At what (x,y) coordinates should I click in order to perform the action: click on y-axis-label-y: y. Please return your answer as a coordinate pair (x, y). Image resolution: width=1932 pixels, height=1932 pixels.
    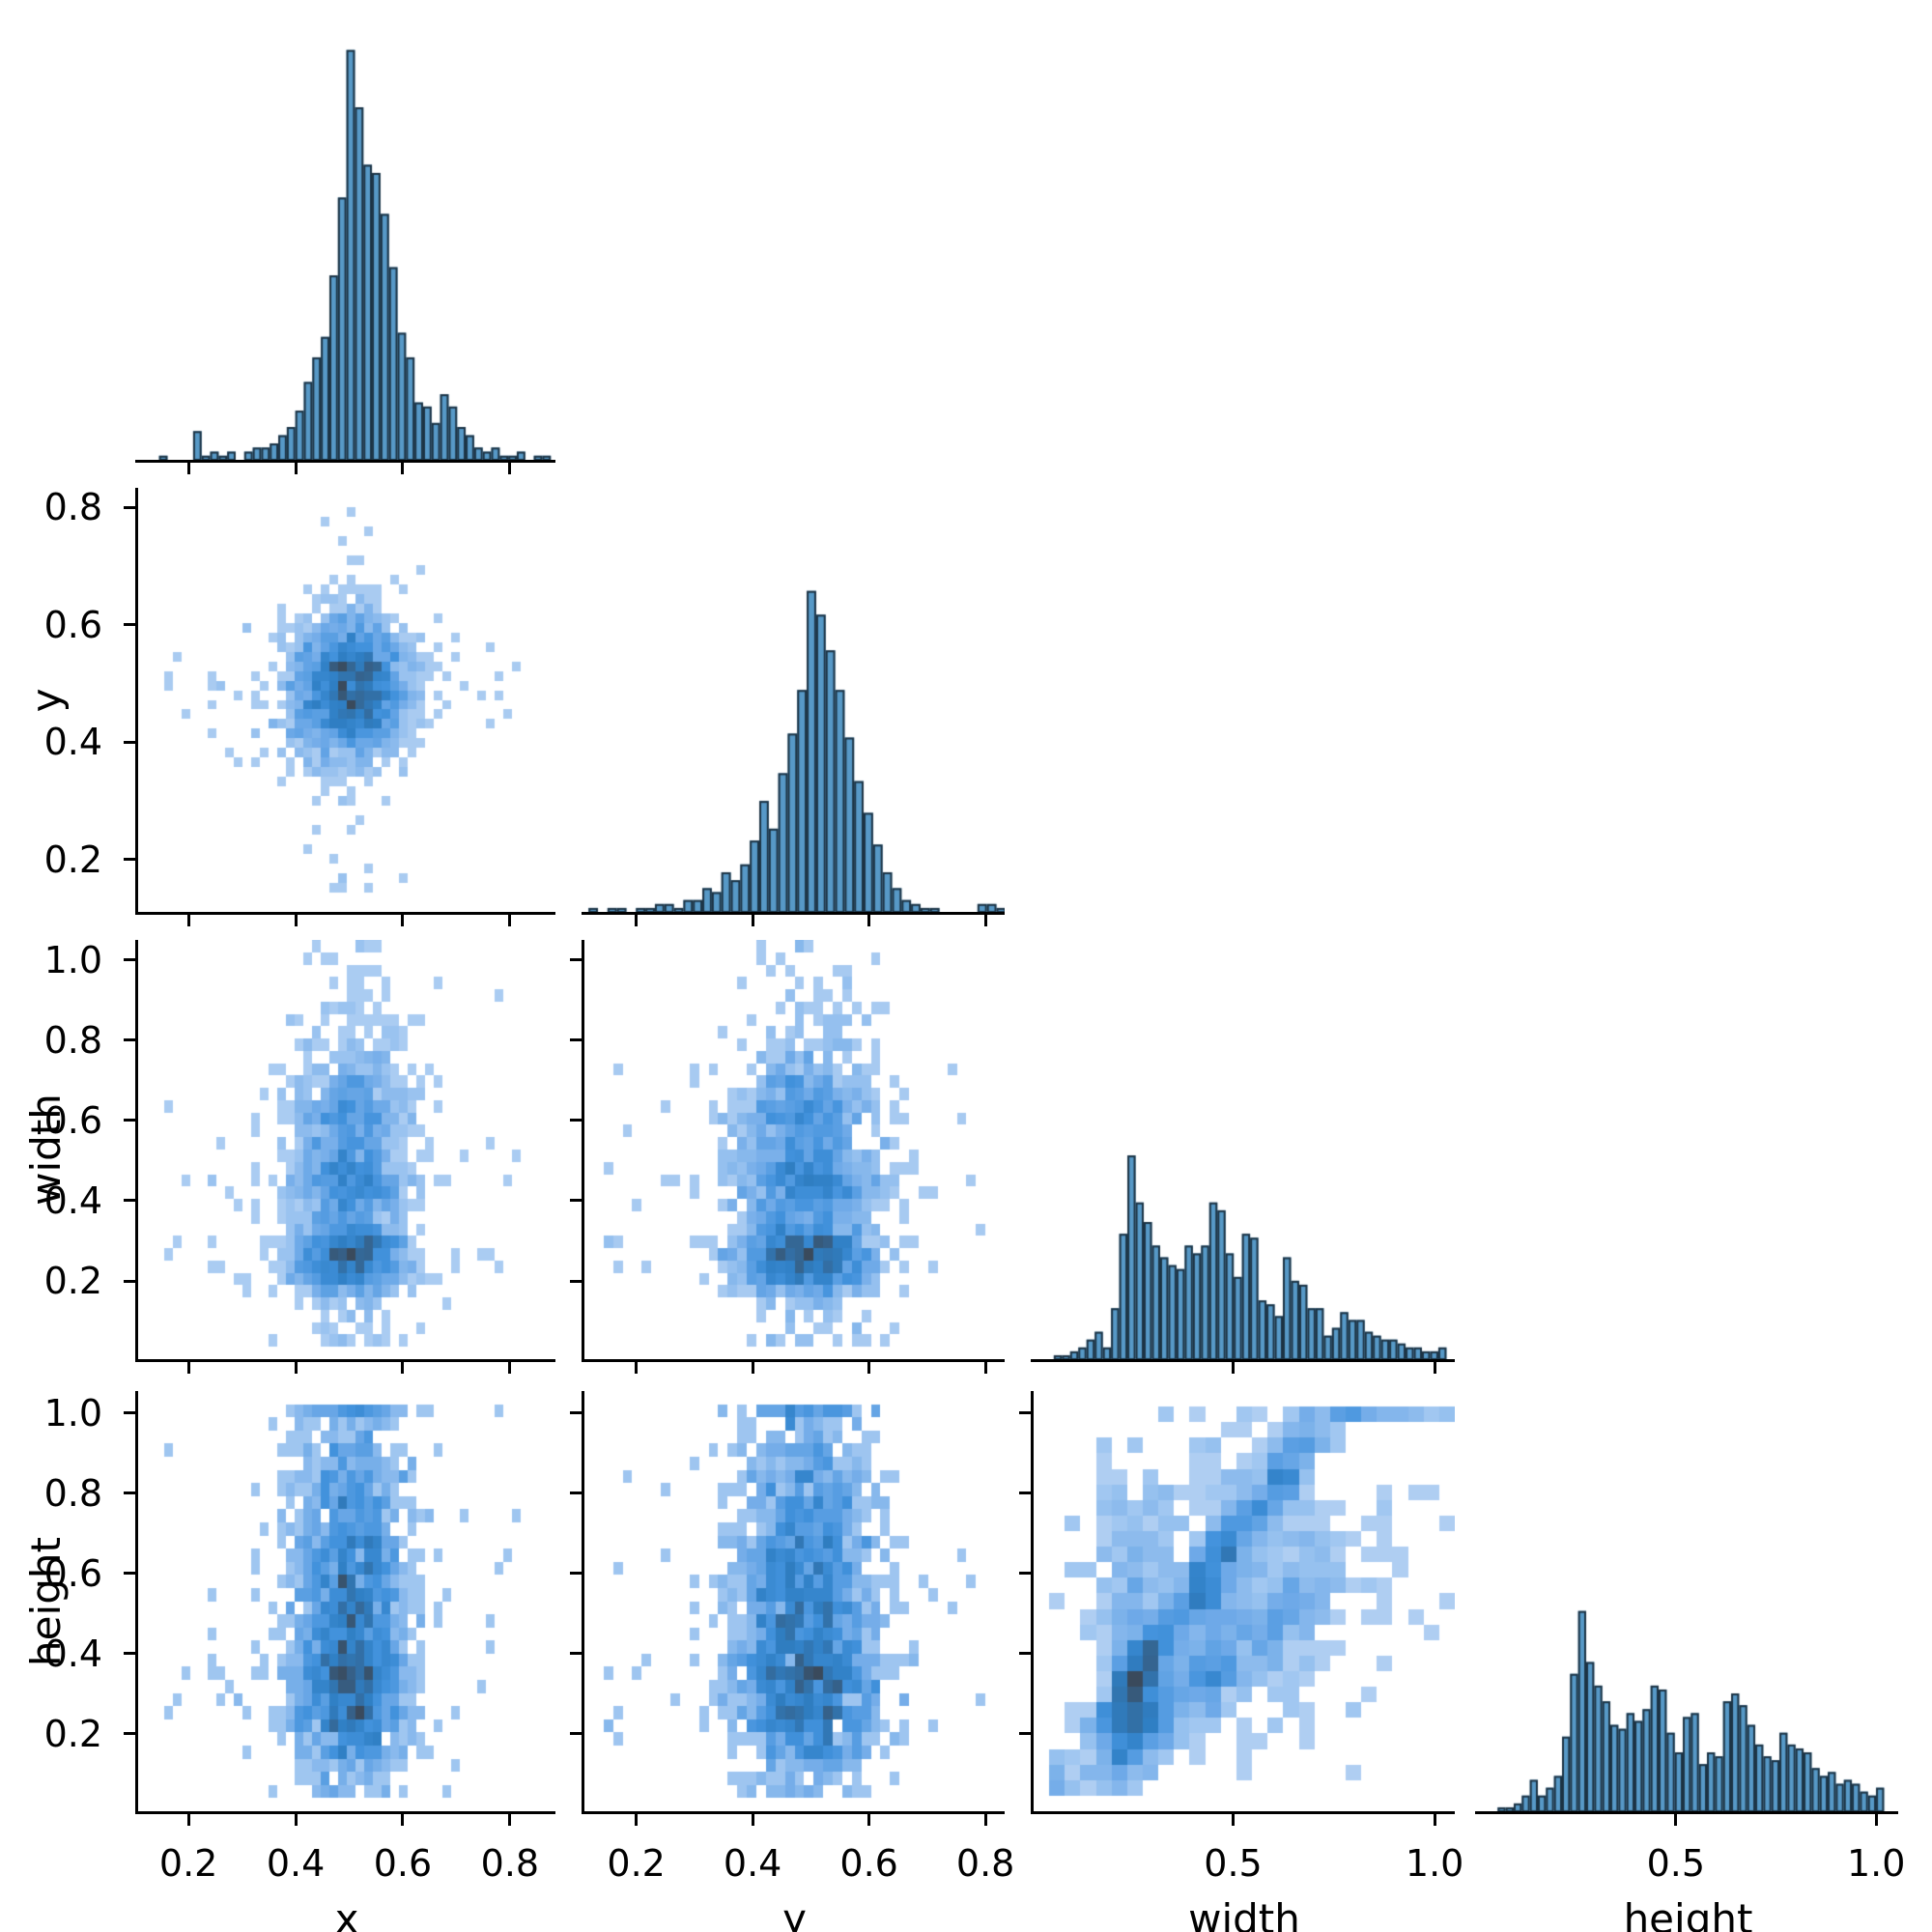
    Looking at the image, I should click on (46, 700).